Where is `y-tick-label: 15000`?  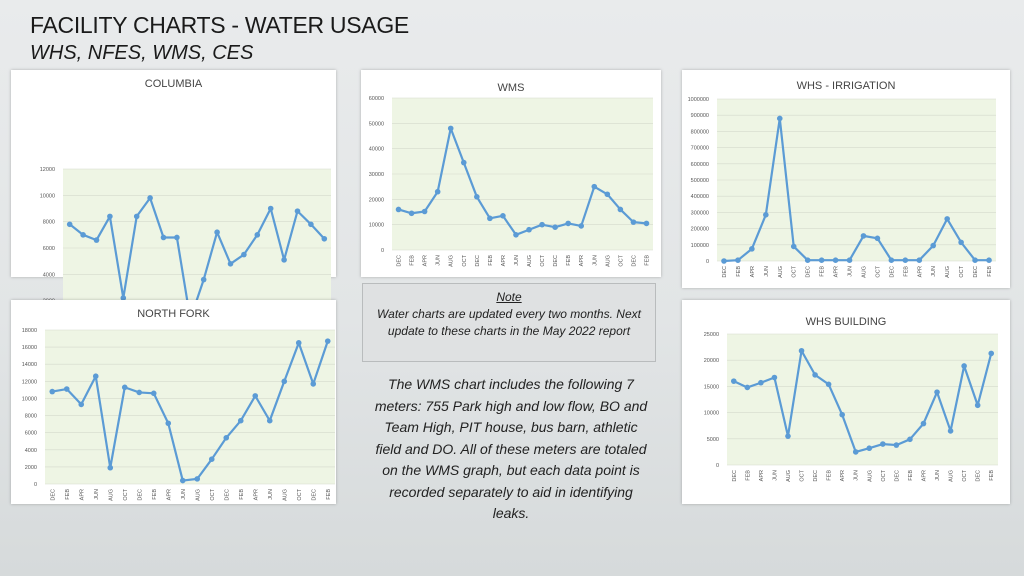 y-tick-label: 15000 is located at coordinates (711, 387).